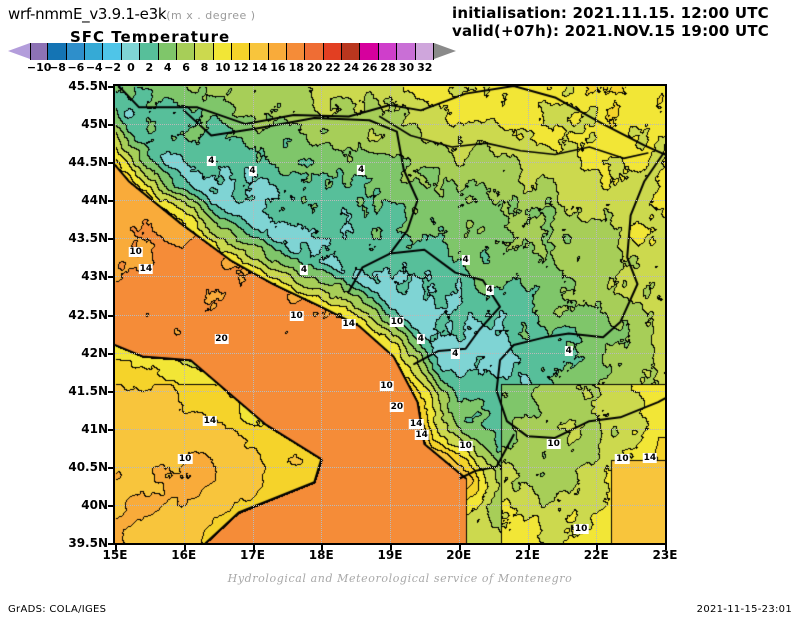  What do you see at coordinates (406, 67) in the screenshot?
I see `colorbar-tick-label: 30` at bounding box center [406, 67].